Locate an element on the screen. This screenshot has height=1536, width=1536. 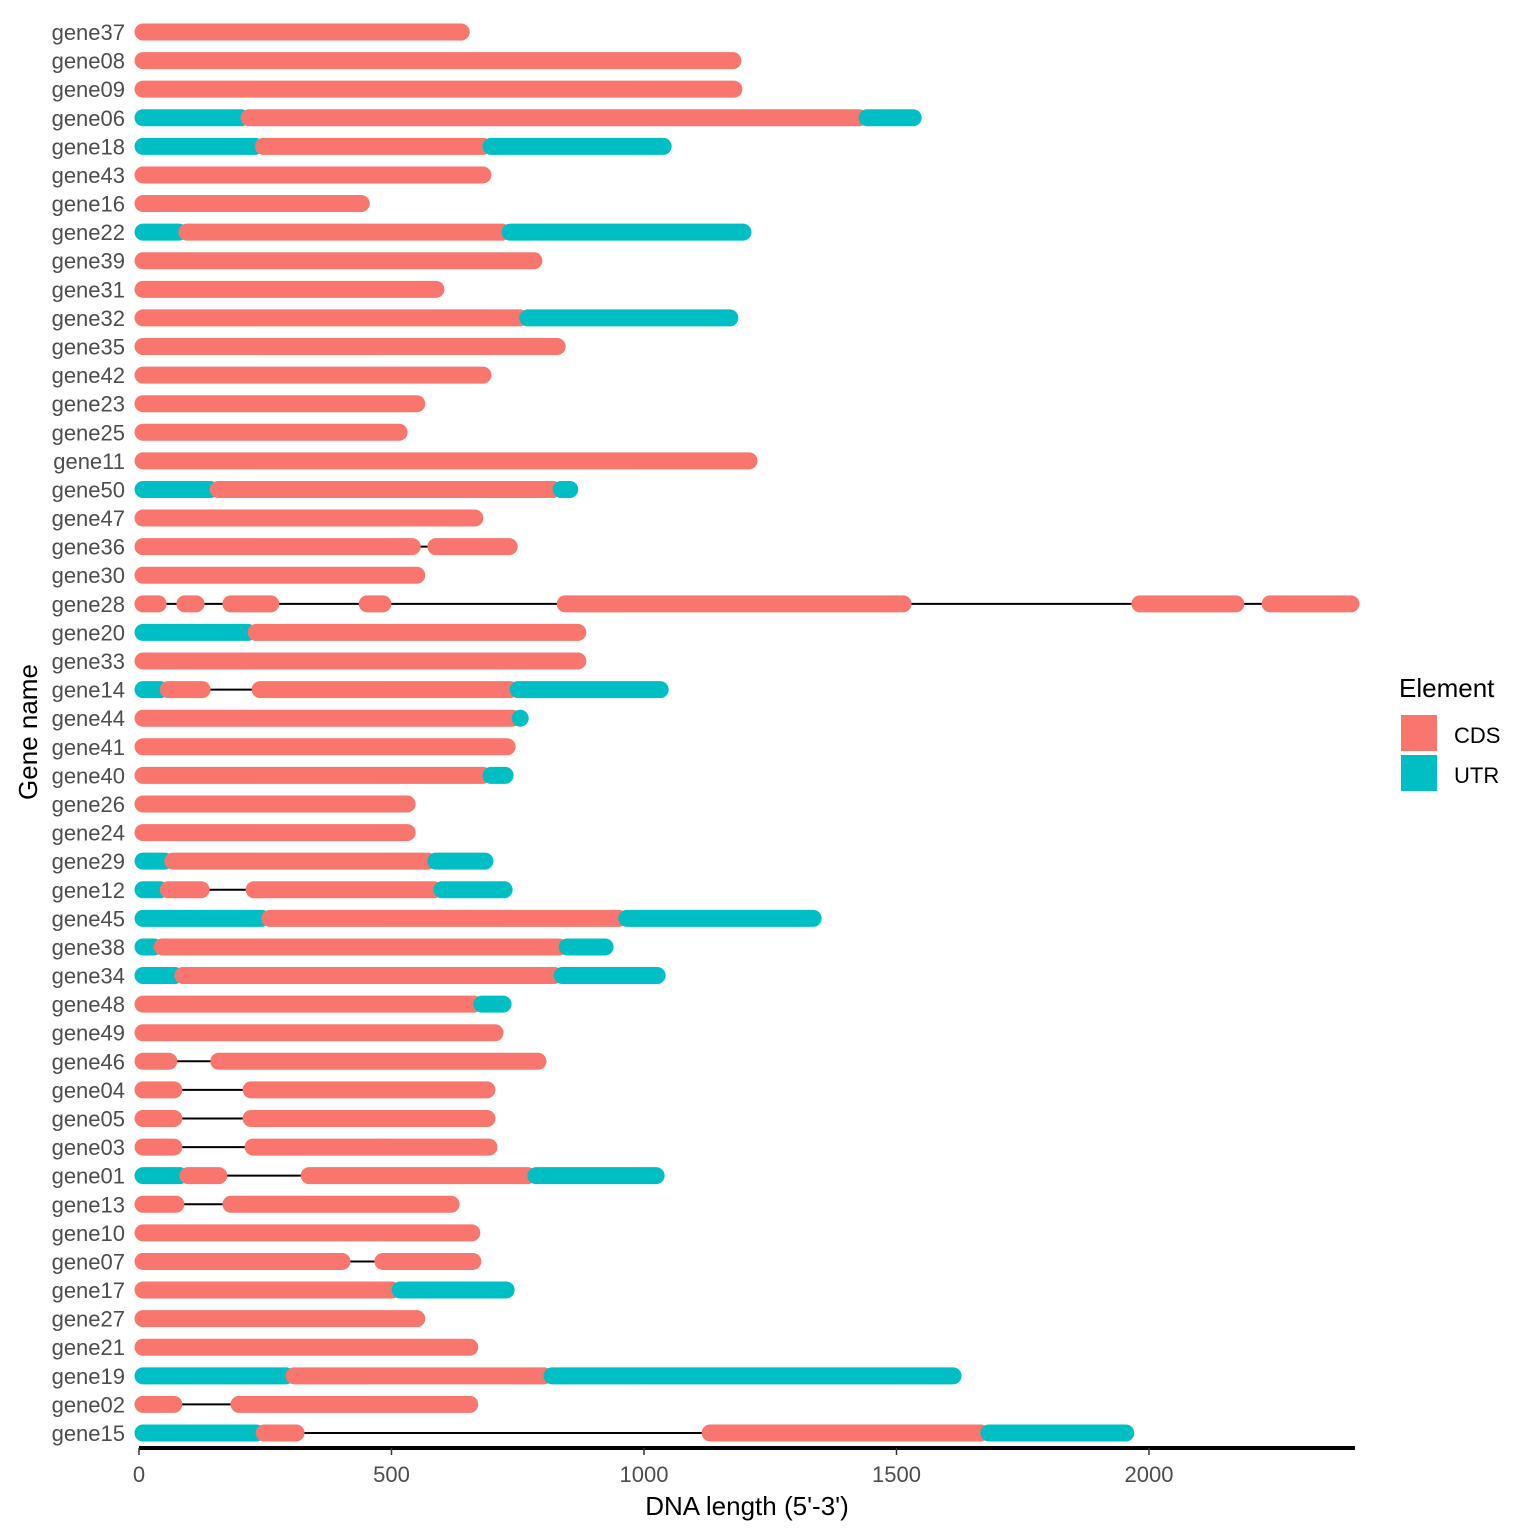
y-tick-label: gene08 is located at coordinates (88, 61).